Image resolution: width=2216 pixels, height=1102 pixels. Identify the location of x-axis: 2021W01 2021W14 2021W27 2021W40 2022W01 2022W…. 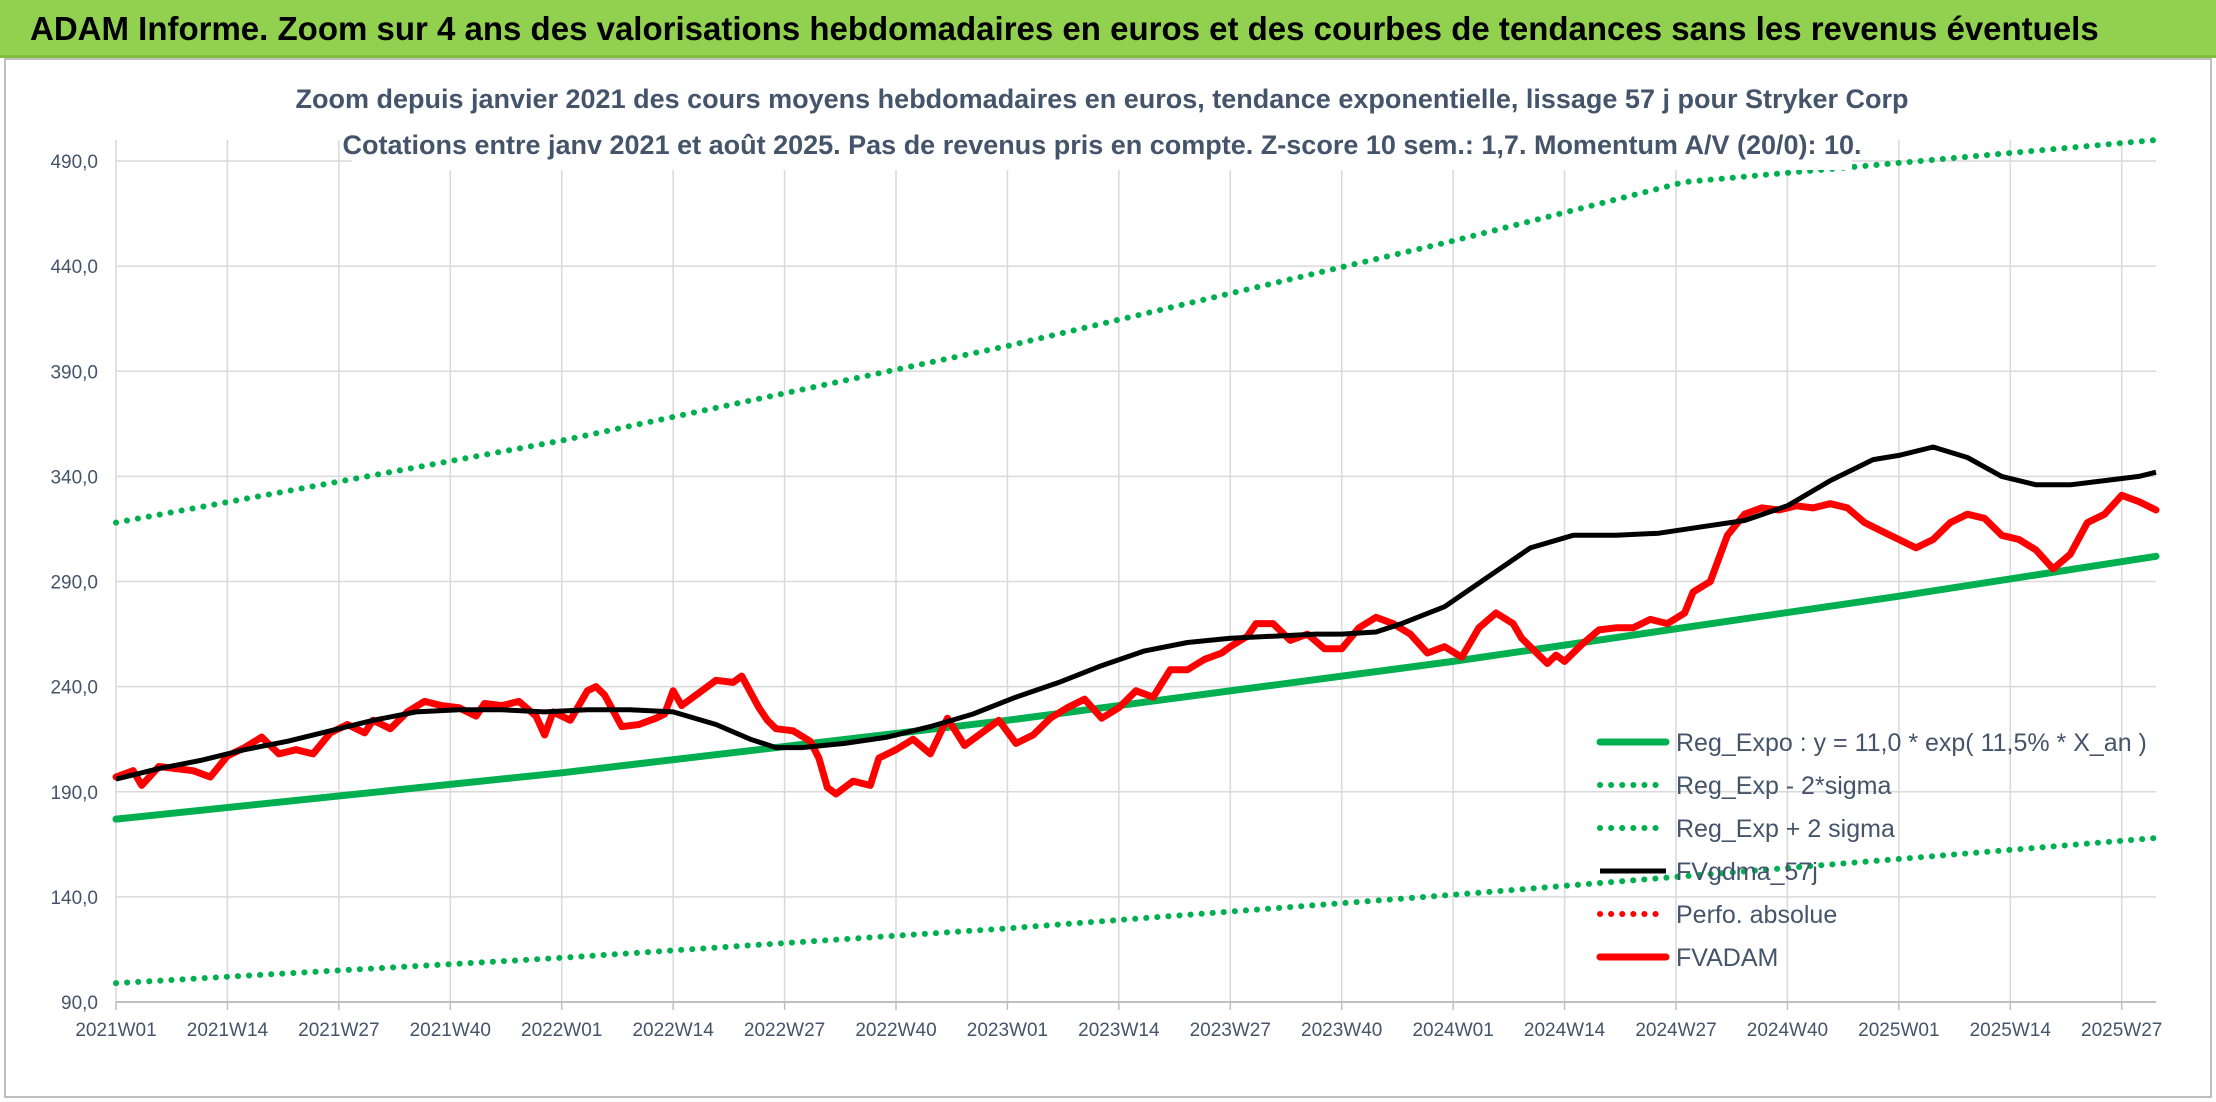
(1118, 1021).